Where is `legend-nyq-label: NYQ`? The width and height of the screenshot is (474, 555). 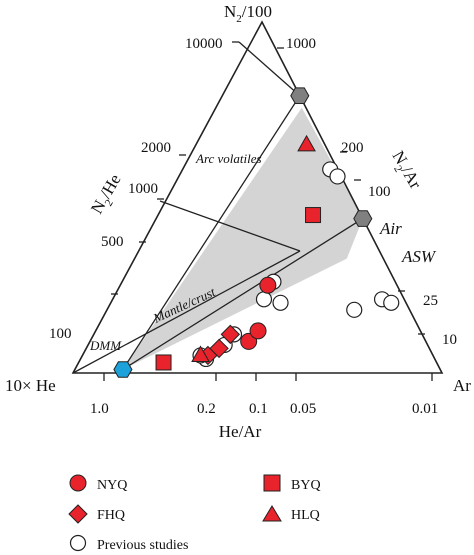
legend-nyq-label: NYQ is located at coordinates (112, 485).